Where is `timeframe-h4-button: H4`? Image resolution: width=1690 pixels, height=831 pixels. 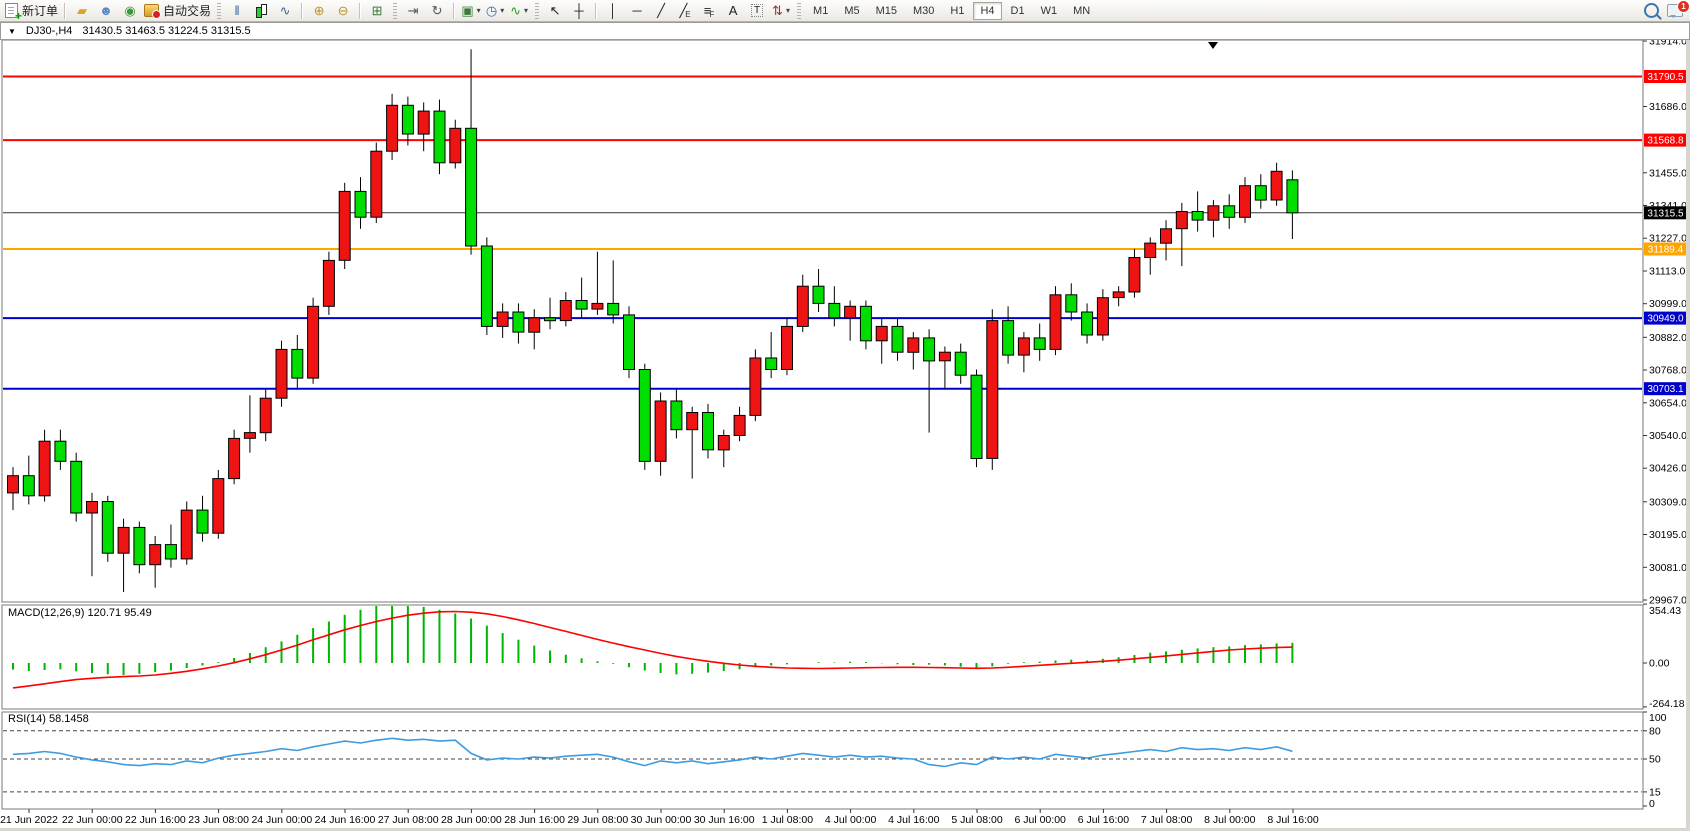
timeframe-h4-button: H4 is located at coordinates (987, 10).